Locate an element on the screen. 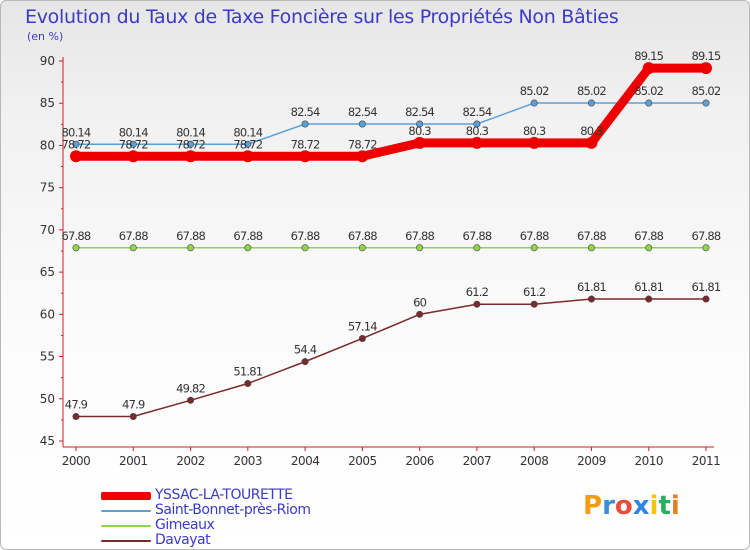  logo-letter-5: t is located at coordinates (664, 506).